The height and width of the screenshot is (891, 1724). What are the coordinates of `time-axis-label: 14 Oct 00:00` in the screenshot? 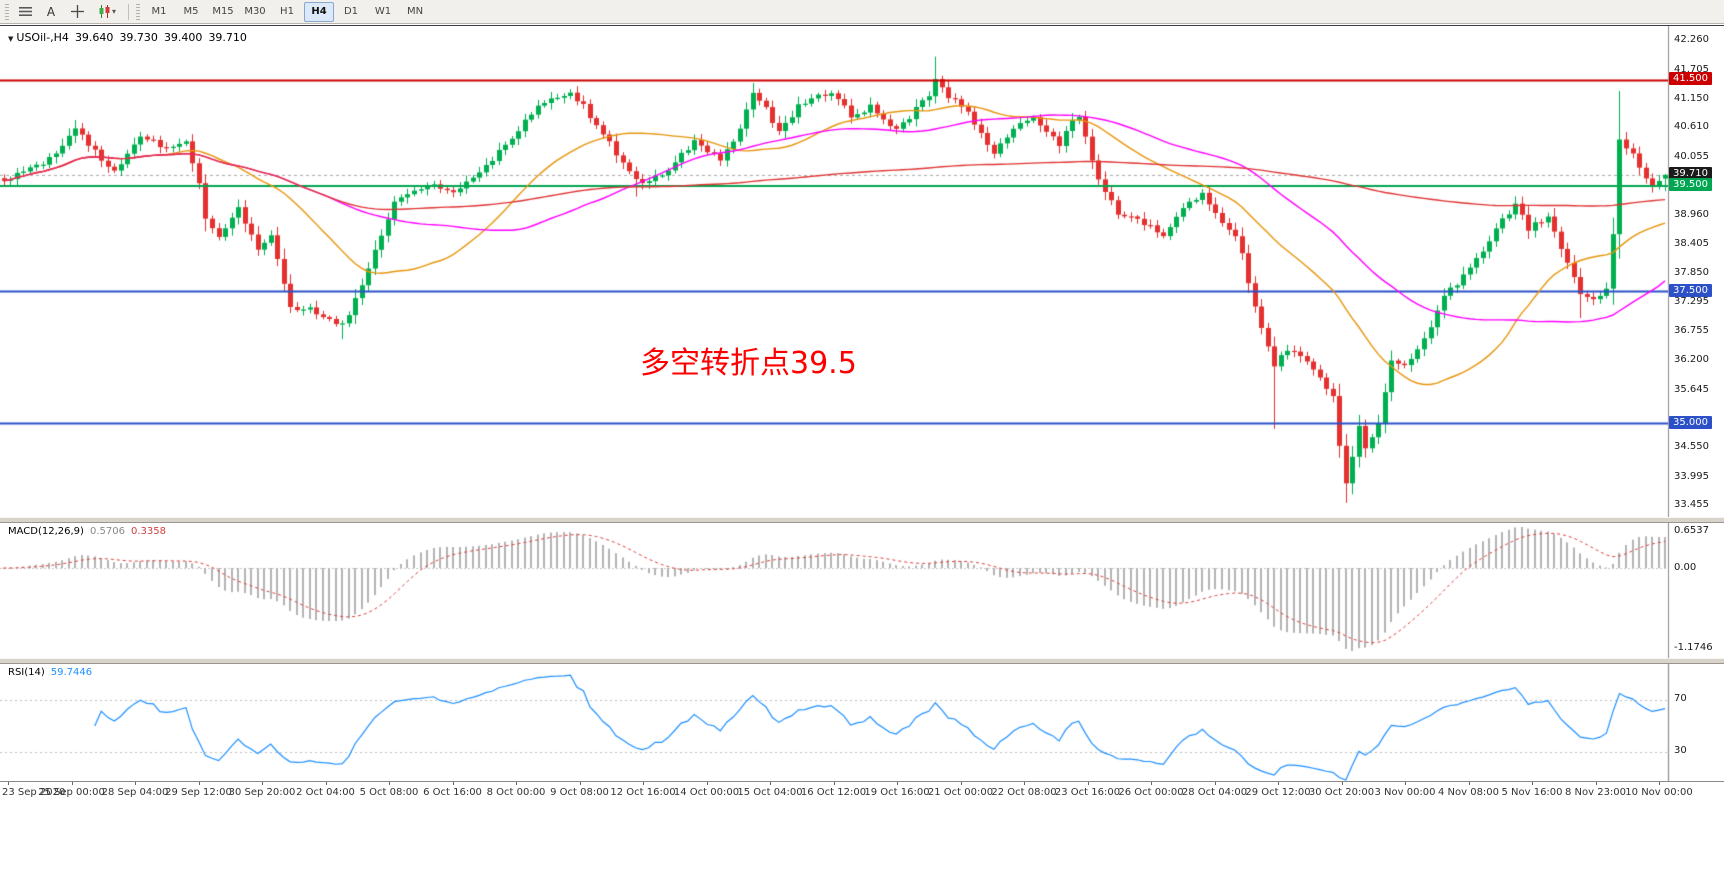 It's located at (706, 792).